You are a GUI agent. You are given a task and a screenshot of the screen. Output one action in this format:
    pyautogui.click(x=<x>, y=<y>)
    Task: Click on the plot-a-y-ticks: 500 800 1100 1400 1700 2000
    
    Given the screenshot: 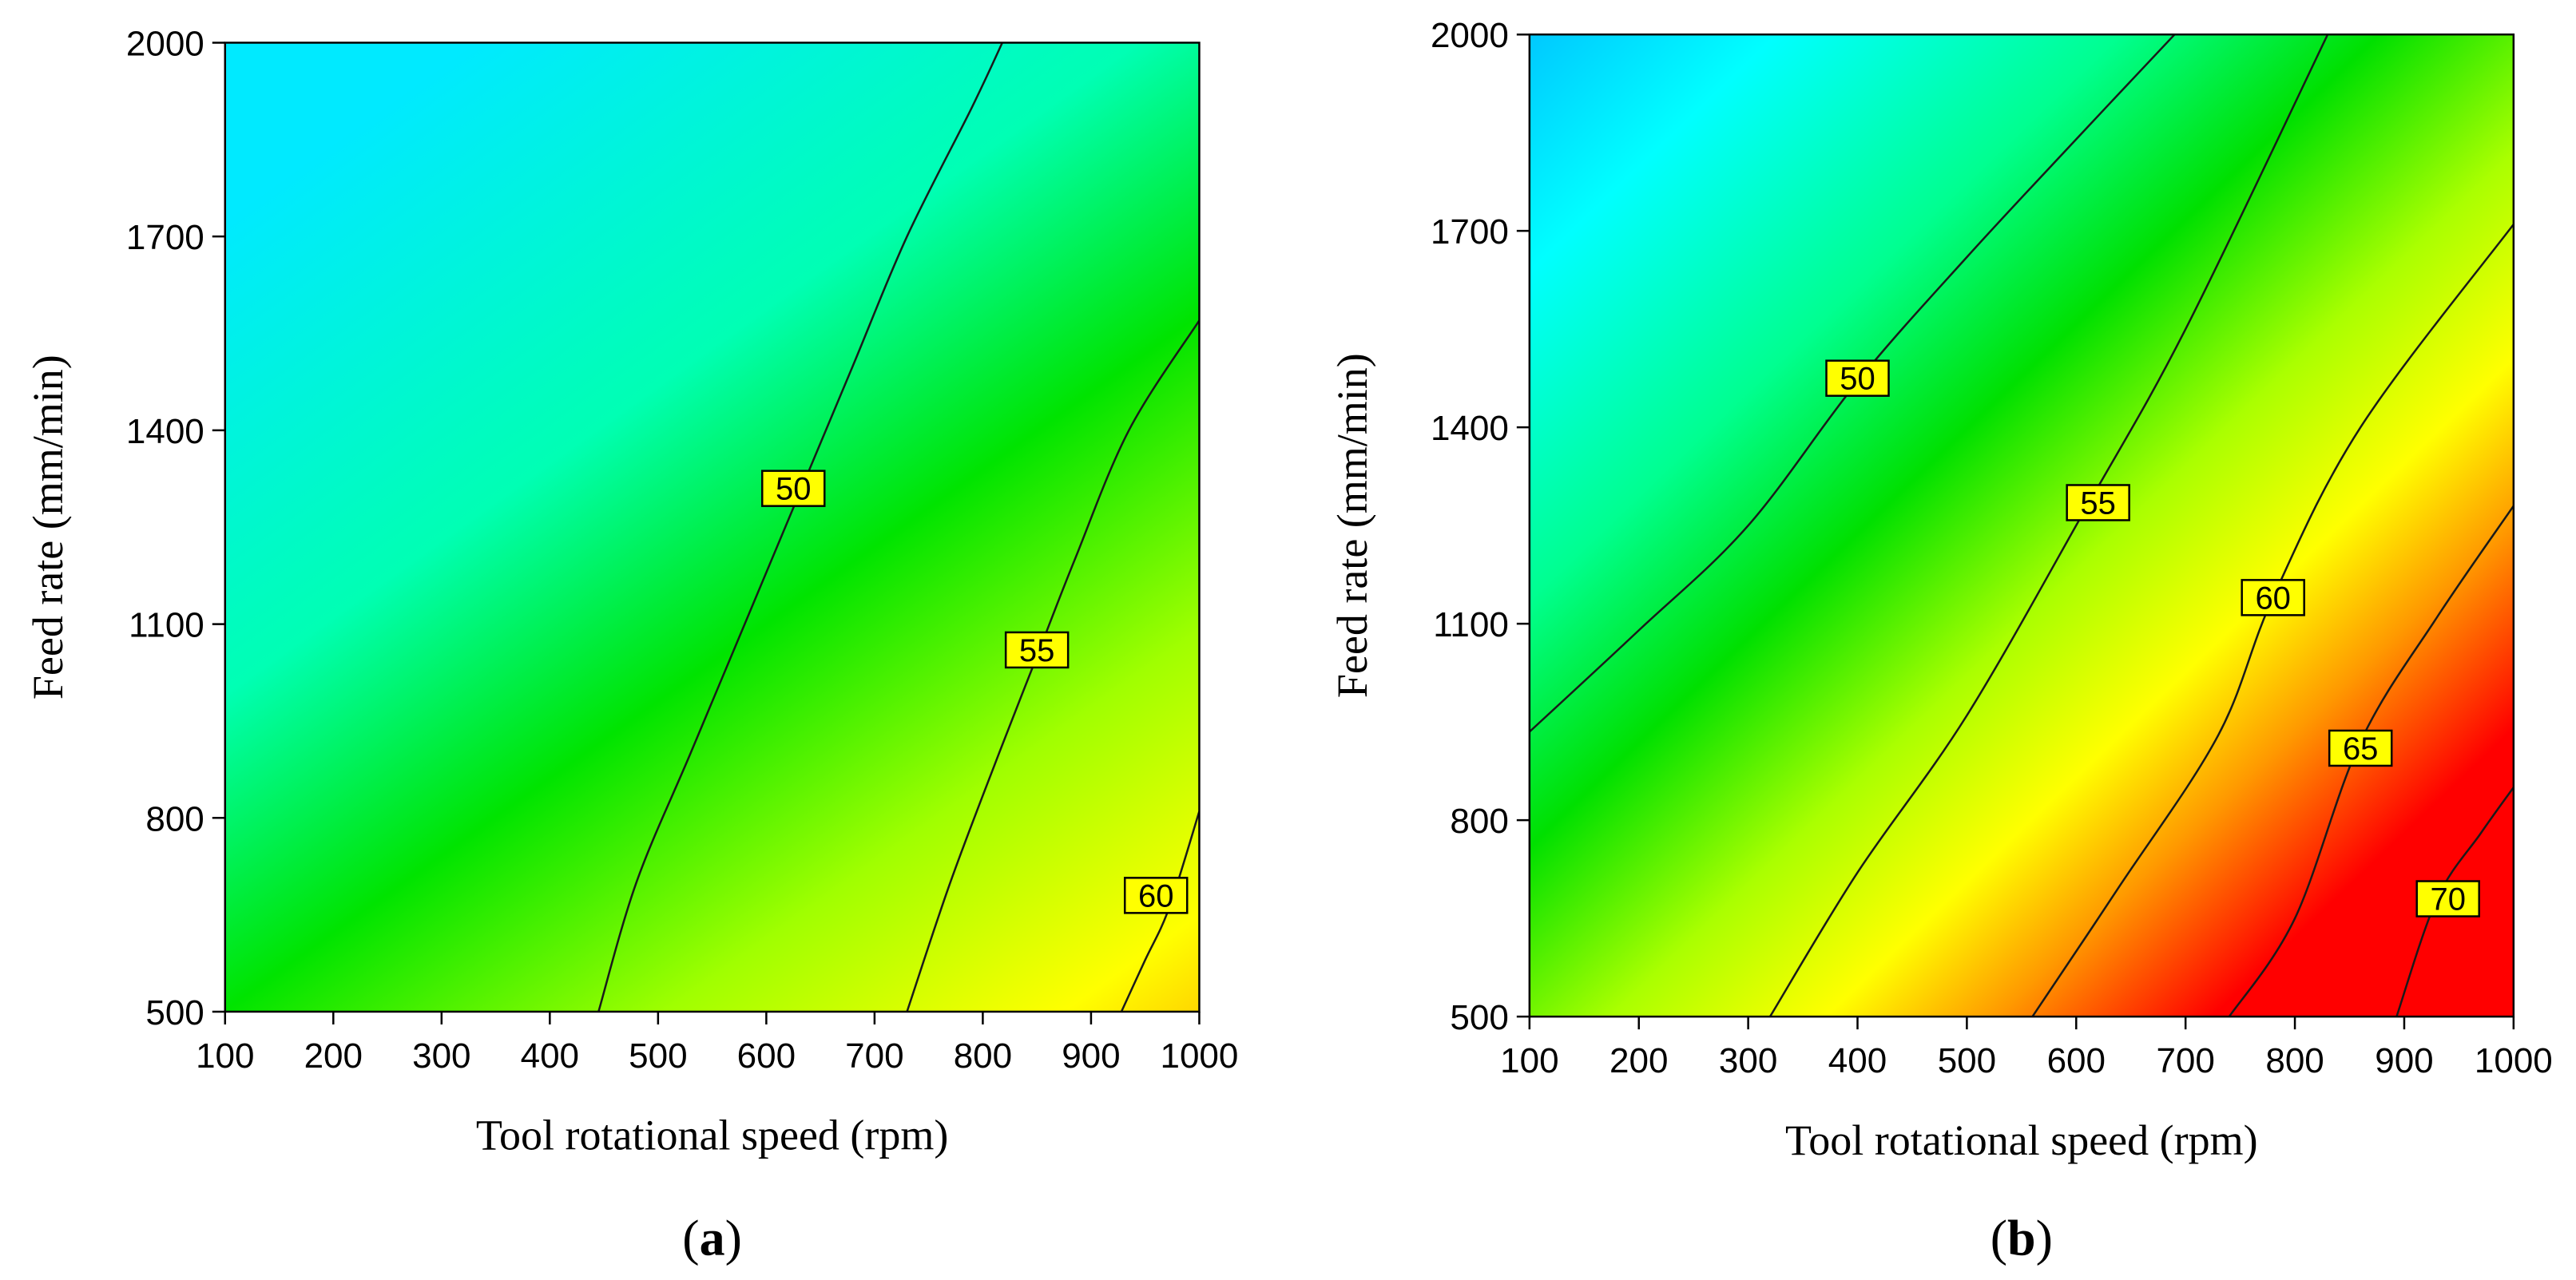 What is the action you would take?
    pyautogui.click(x=175, y=528)
    